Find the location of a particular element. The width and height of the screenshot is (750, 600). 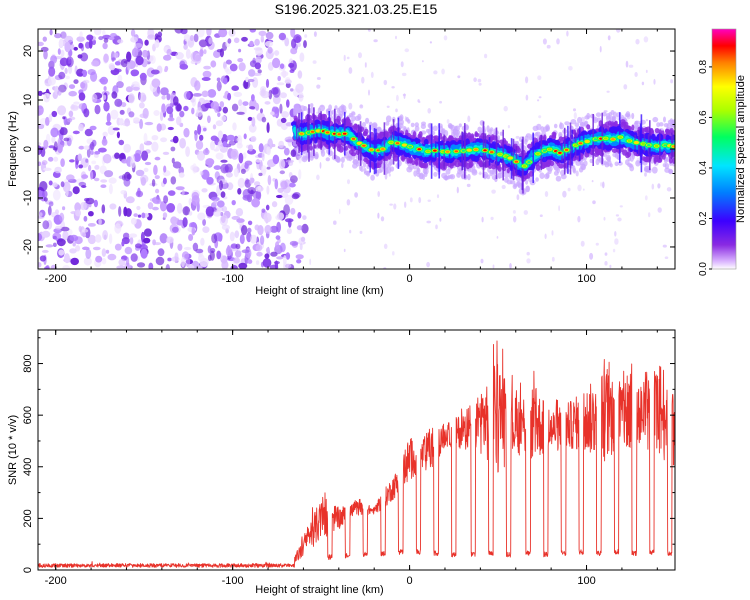

colorbar-label: Normalized spectral amplitude is located at coordinates (741, 149).